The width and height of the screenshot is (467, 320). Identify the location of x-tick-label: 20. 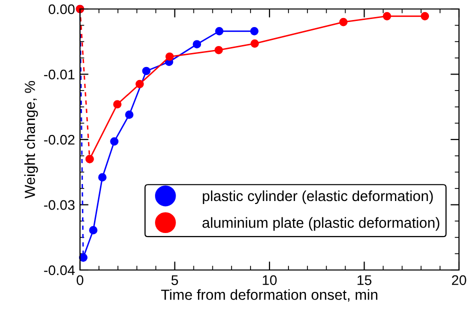
(459, 280).